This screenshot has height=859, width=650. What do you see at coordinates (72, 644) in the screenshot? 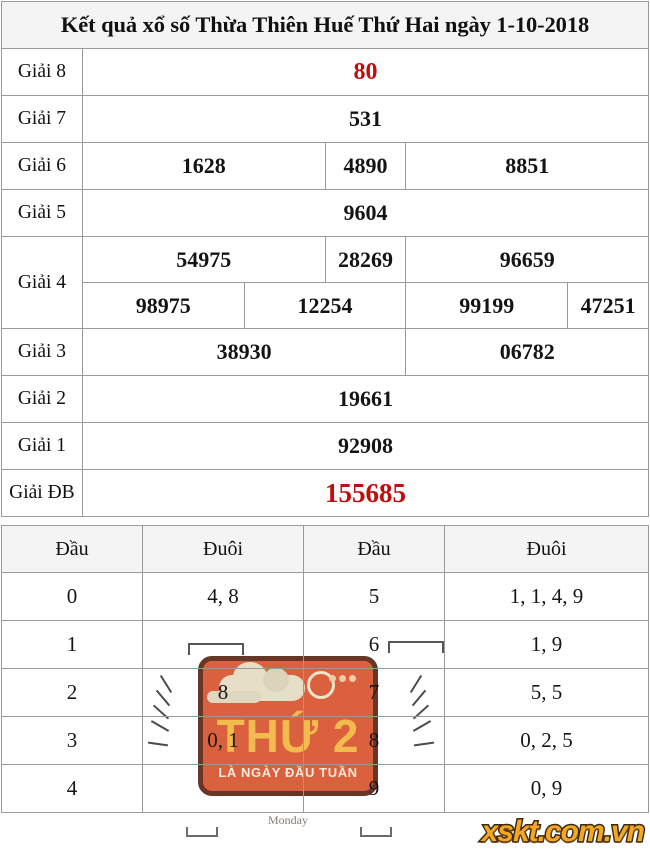
I see `dau-left-value: 1` at bounding box center [72, 644].